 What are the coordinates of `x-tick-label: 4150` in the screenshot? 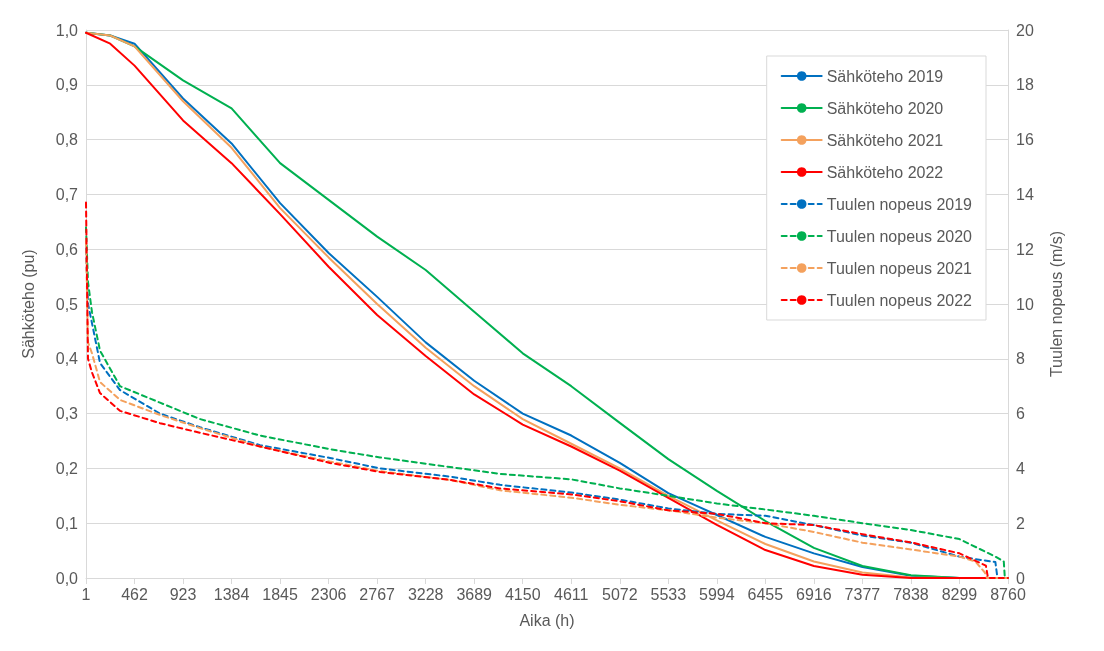 It's located at (522, 594).